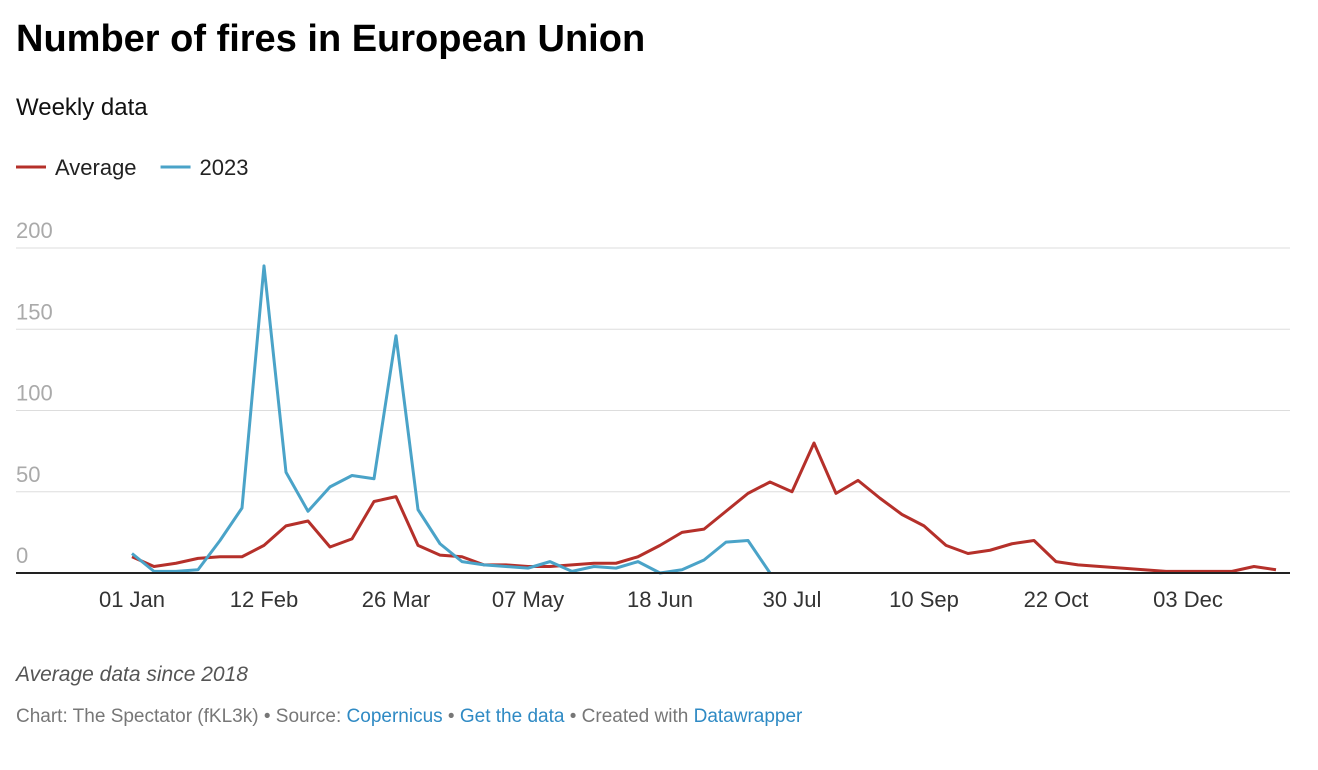 The height and width of the screenshot is (770, 1318). What do you see at coordinates (28, 474) in the screenshot?
I see `y-tick-label: 50` at bounding box center [28, 474].